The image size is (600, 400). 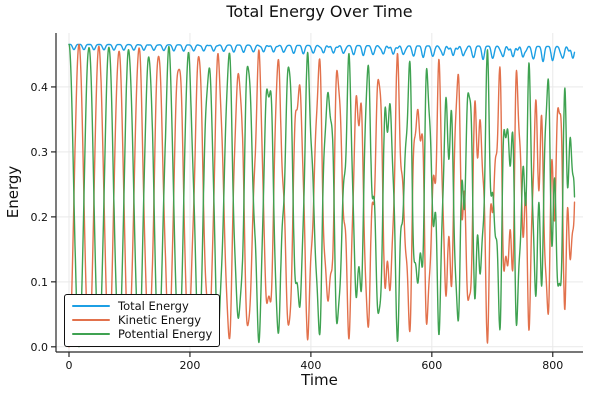 I want to click on x-axis-label: Time, so click(x=319, y=380).